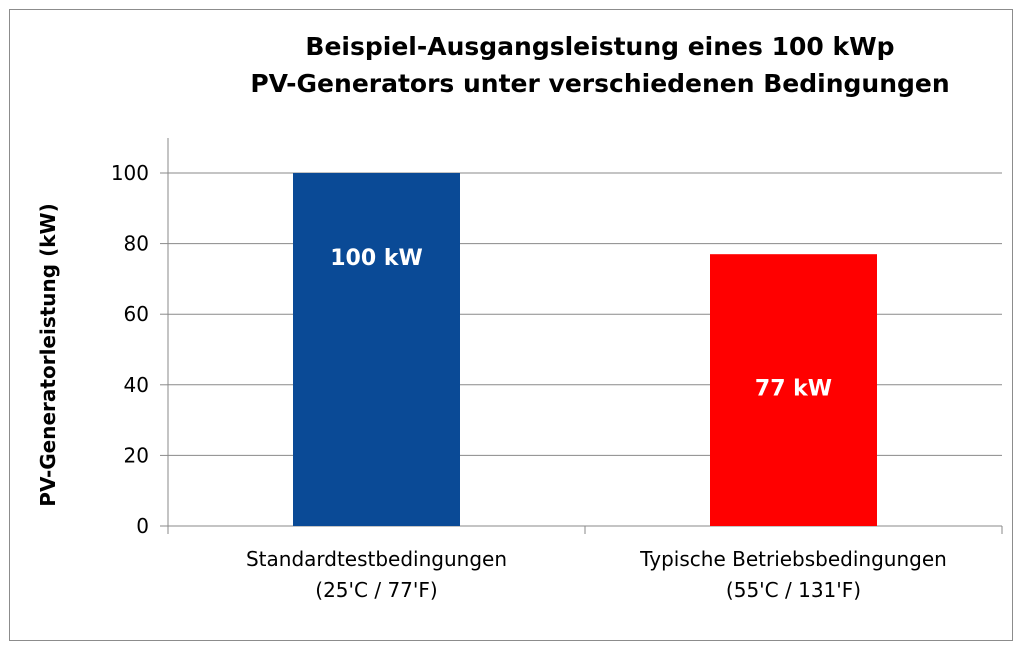 The height and width of the screenshot is (652, 1024). Describe the element at coordinates (793, 590) in the screenshot. I see `x-category-label: (55'C / 131'F)` at that location.